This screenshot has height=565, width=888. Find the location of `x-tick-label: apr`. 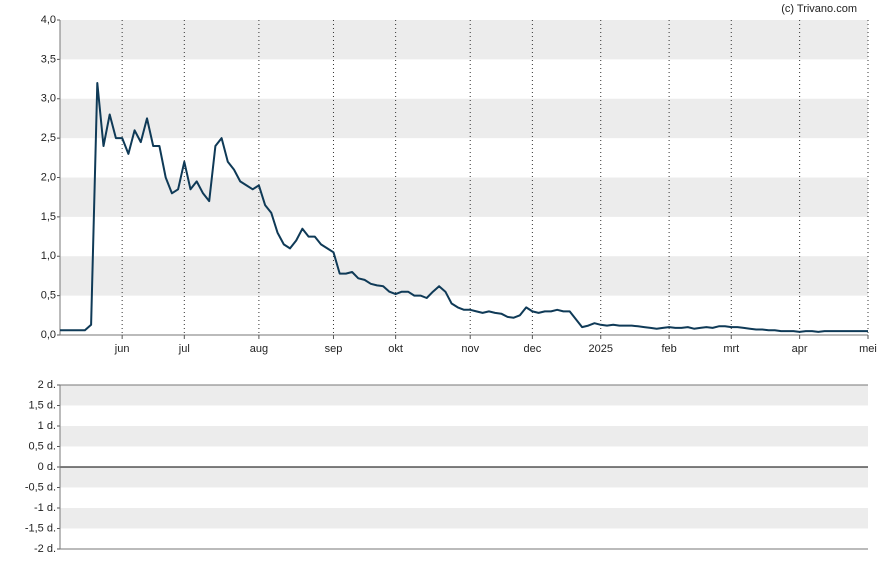

x-tick-label: apr is located at coordinates (800, 349).